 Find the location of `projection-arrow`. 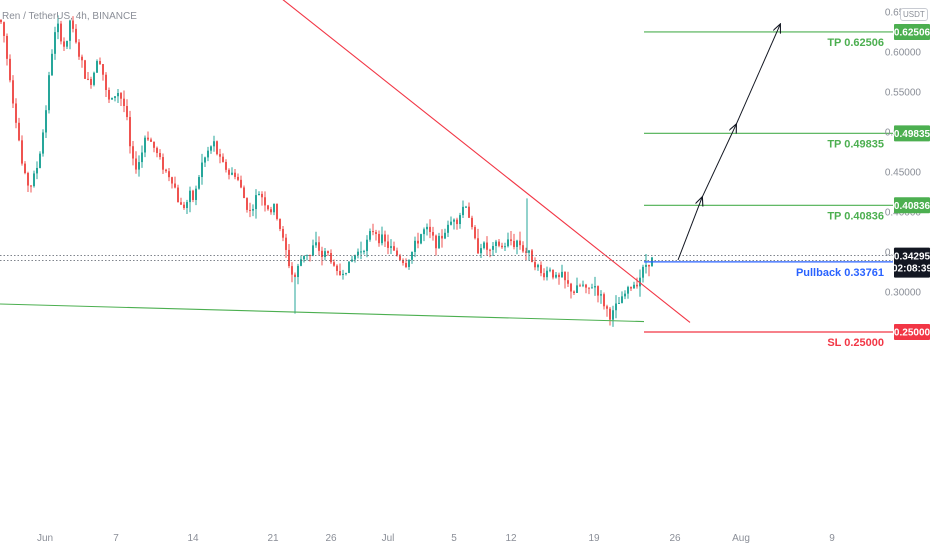

projection-arrow is located at coordinates (718, 161).